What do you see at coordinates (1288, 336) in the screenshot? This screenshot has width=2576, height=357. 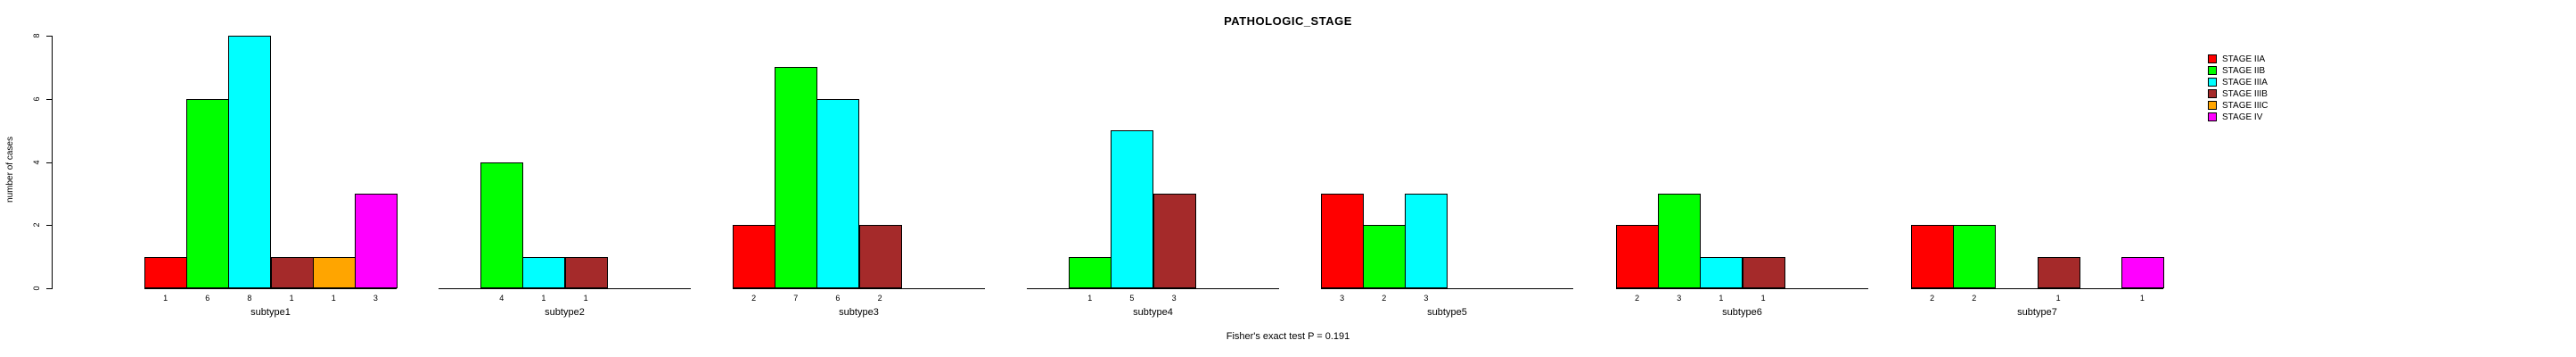 I see `fisher-test-annotation: Fisher's exact test P = 0.191` at bounding box center [1288, 336].